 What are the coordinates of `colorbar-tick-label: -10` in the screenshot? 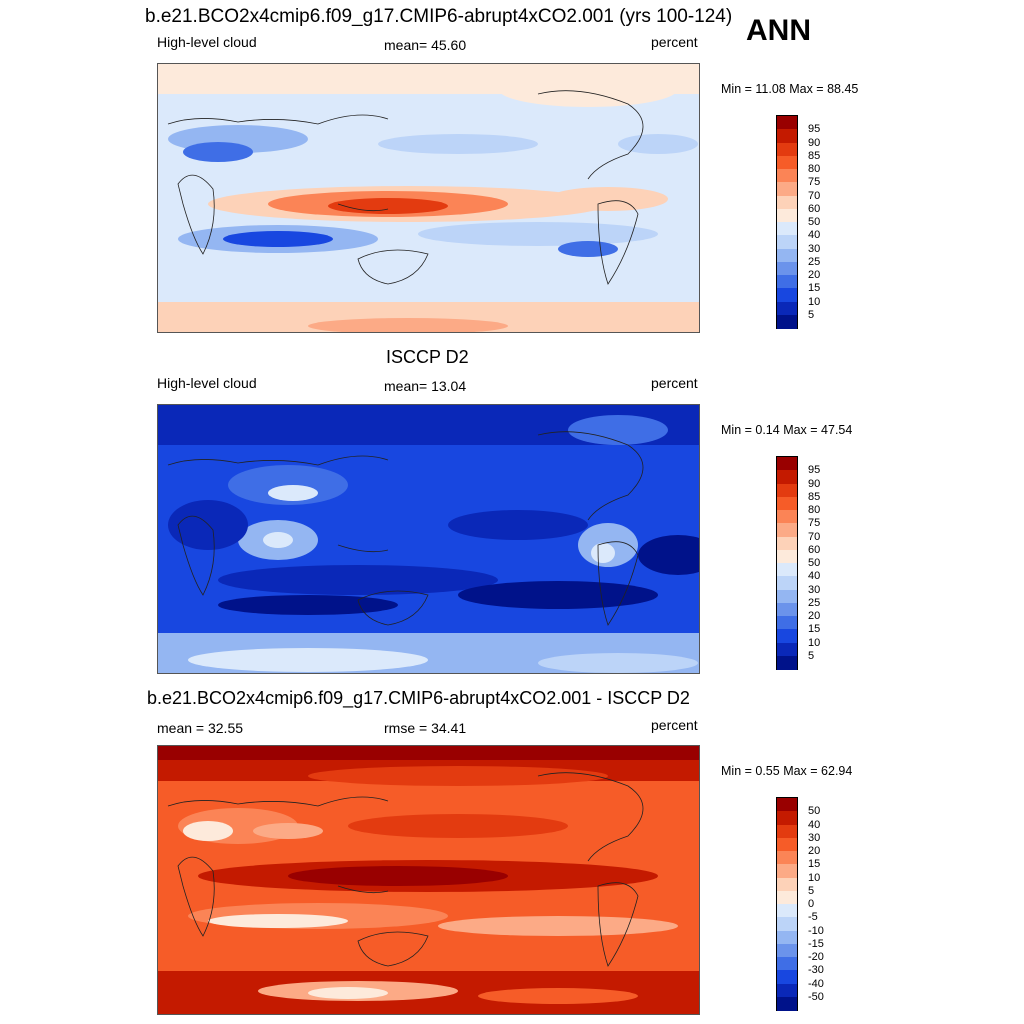 It's located at (816, 930).